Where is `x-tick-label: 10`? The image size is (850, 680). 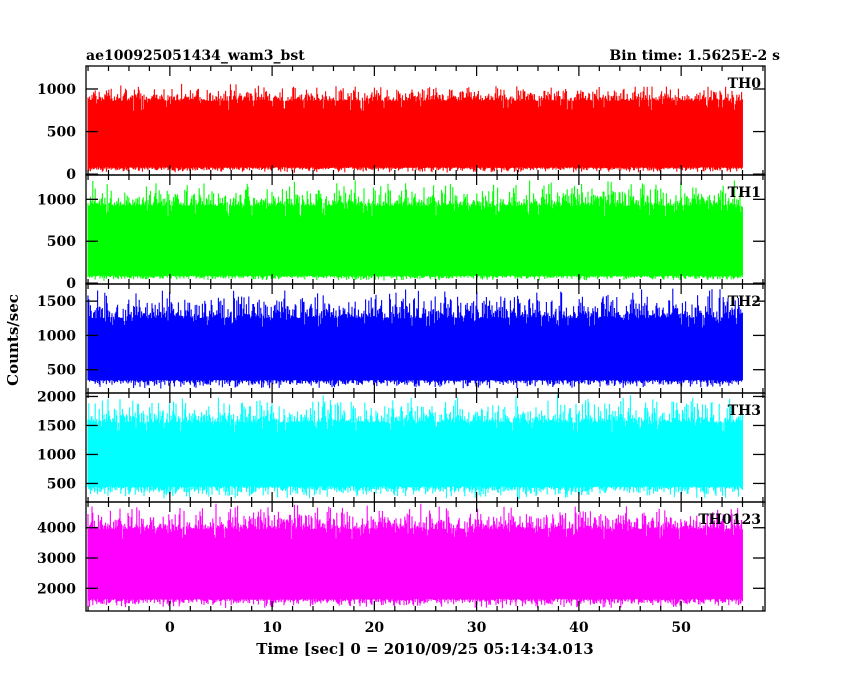
x-tick-label: 10 is located at coordinates (272, 628).